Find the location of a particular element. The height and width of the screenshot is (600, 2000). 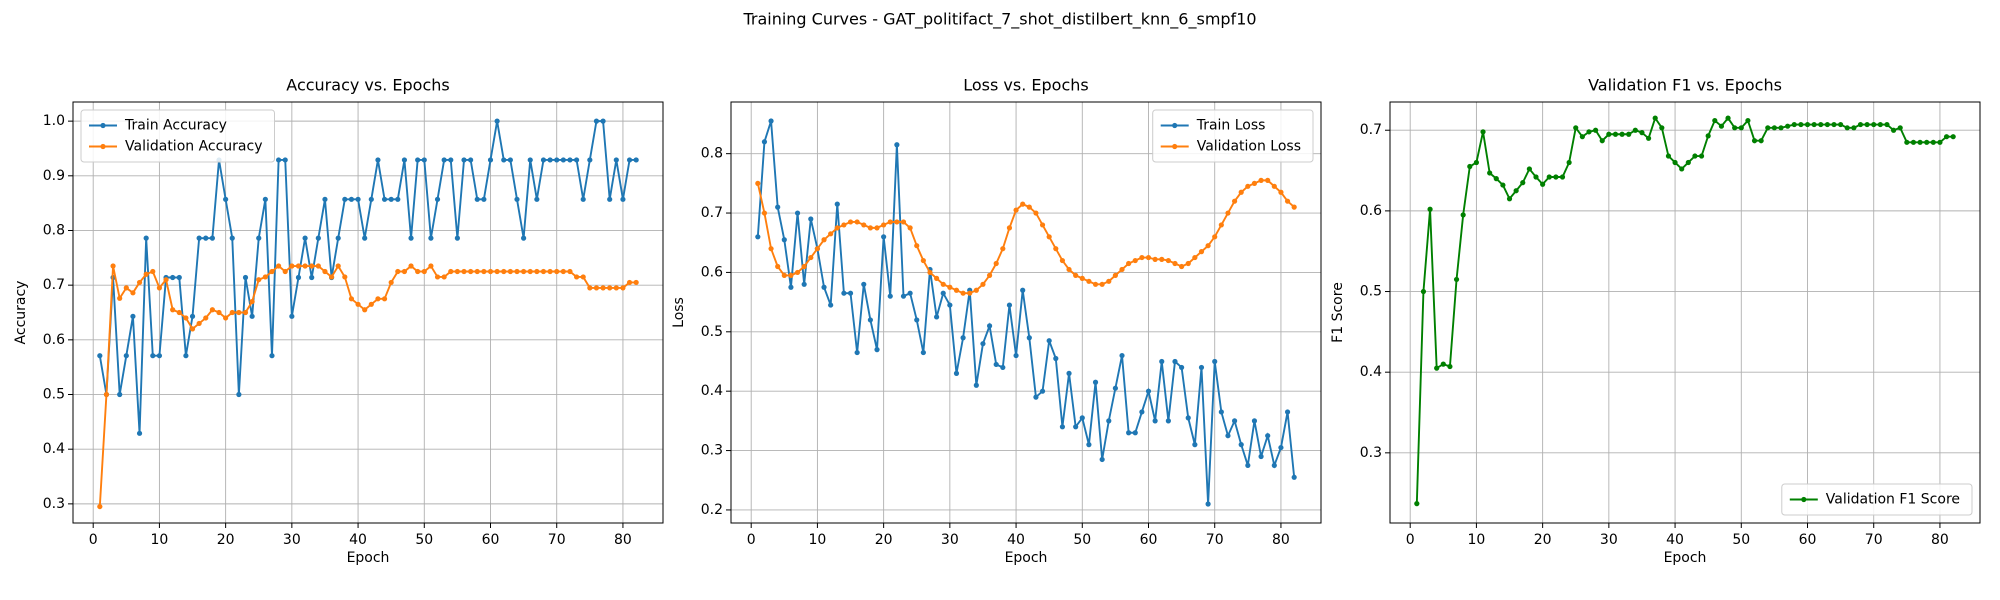

y-tick-label: 1.0 is located at coordinates (54, 121).